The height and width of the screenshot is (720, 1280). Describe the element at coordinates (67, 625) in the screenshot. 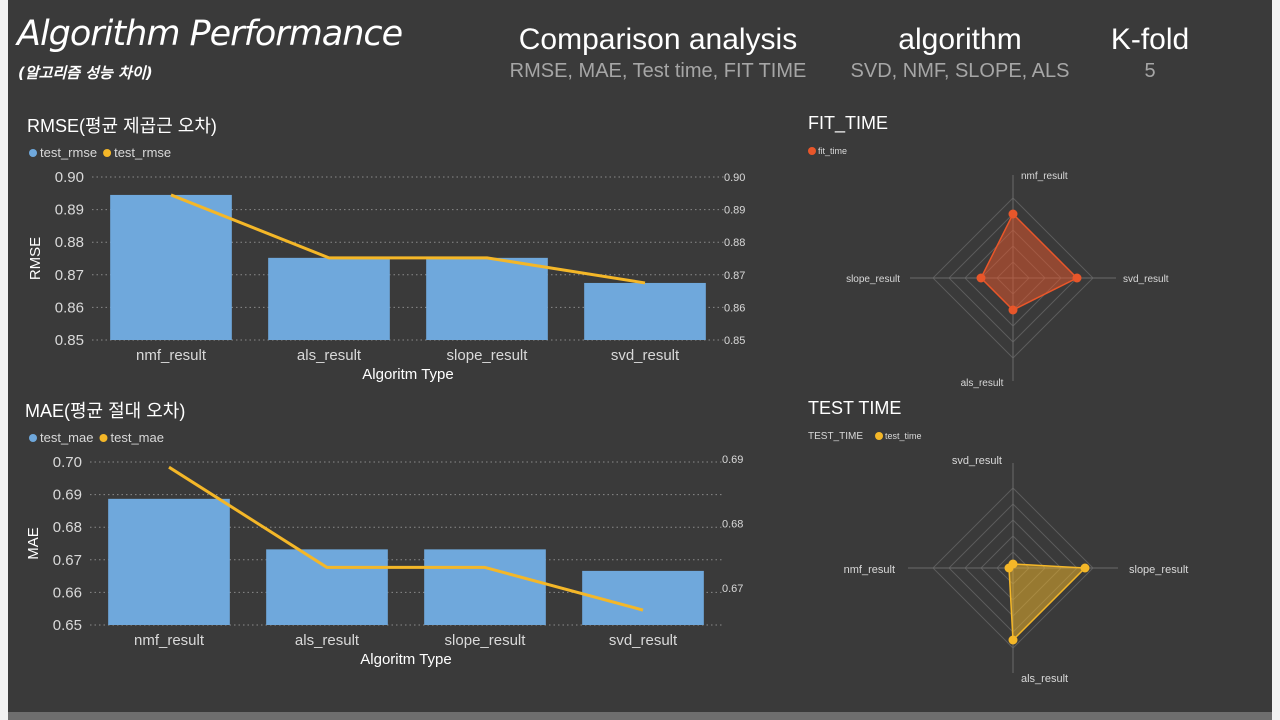

I see `y-tick-label: 0.65` at that location.